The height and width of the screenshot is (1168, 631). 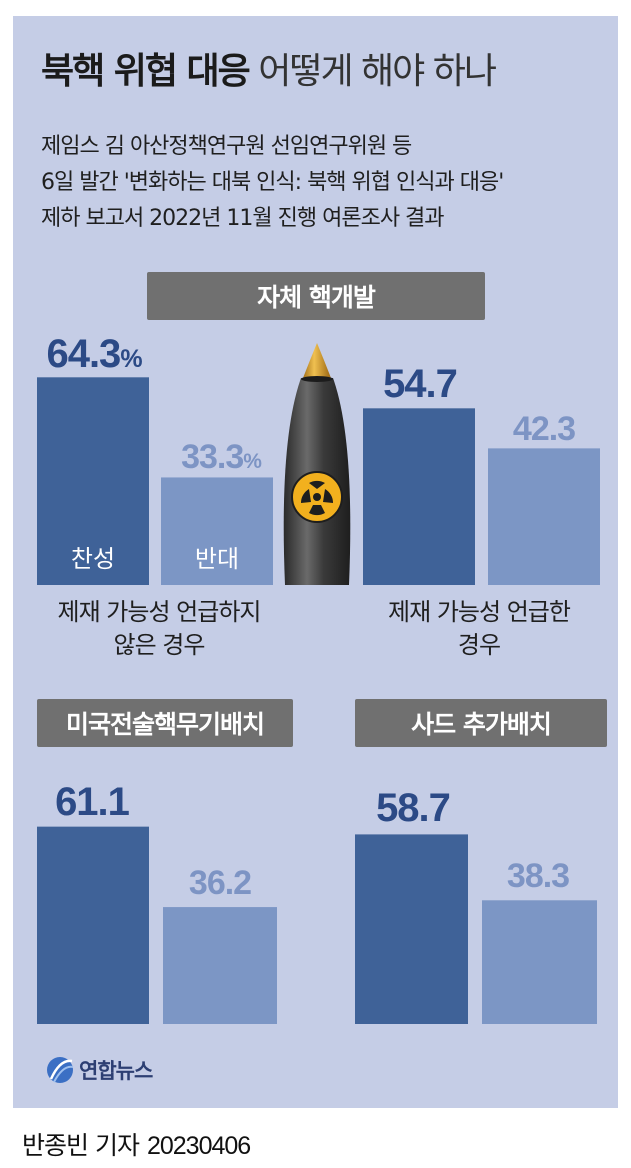 What do you see at coordinates (419, 496) in the screenshot?
I see `bar-support-sanction` at bounding box center [419, 496].